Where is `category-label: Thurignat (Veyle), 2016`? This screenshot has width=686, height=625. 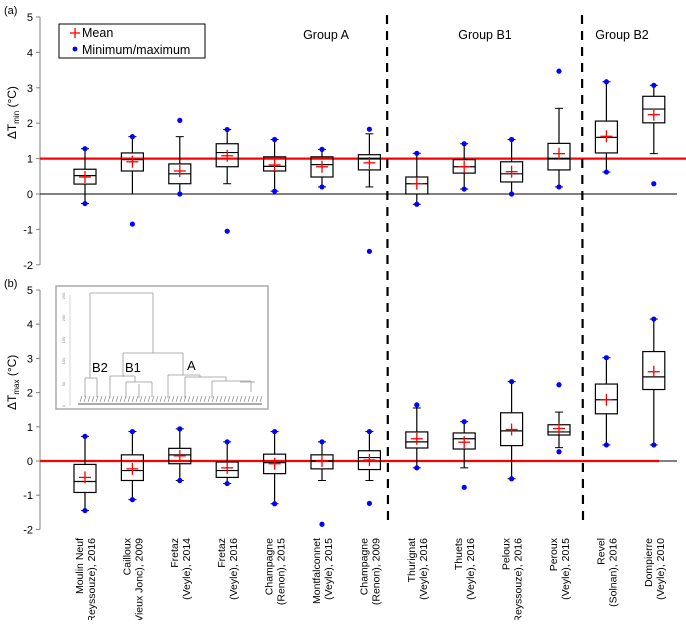 category-label: Thurignat (Veyle), 2016 is located at coordinates (418, 569).